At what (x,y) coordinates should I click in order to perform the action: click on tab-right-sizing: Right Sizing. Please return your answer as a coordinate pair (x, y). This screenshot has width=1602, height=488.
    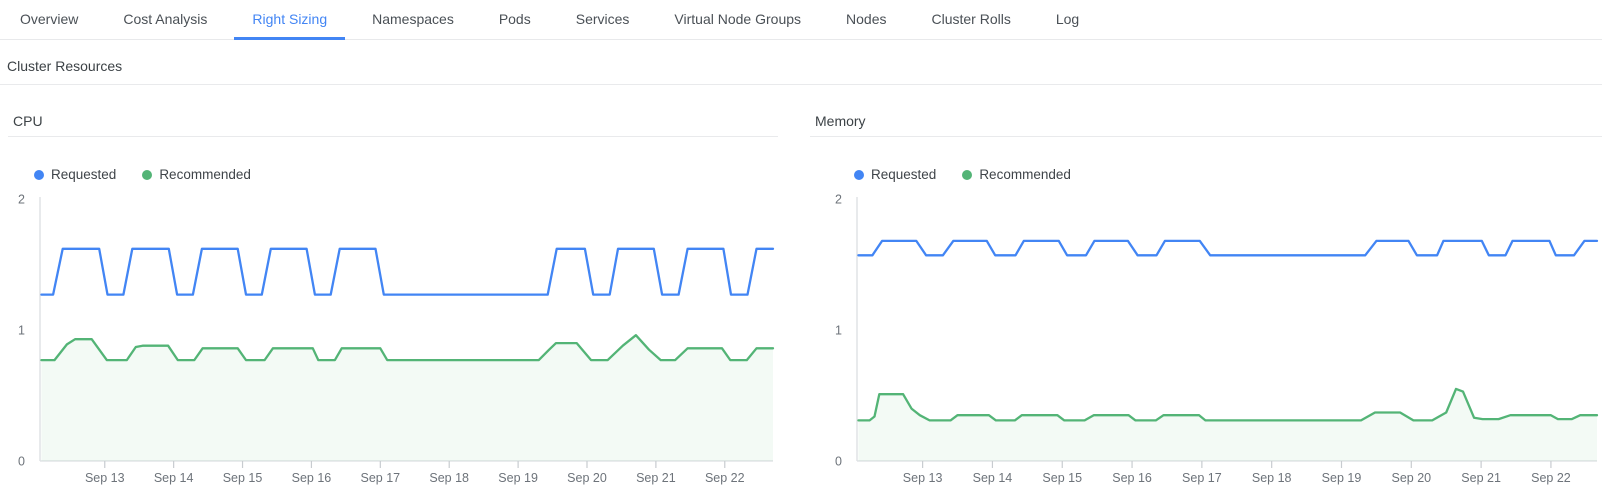
    Looking at the image, I should click on (290, 20).